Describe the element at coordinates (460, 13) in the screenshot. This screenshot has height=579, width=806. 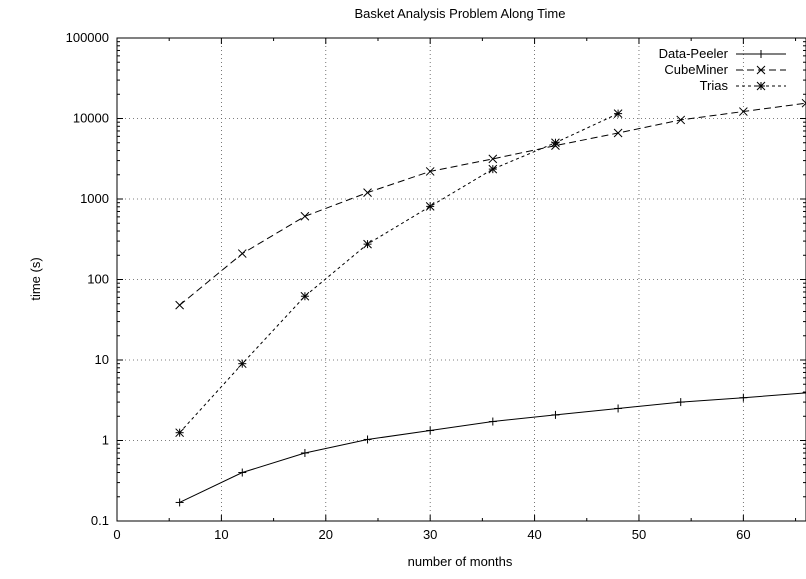
I see `chart-title: Basket Analysis Problem Along Time` at that location.